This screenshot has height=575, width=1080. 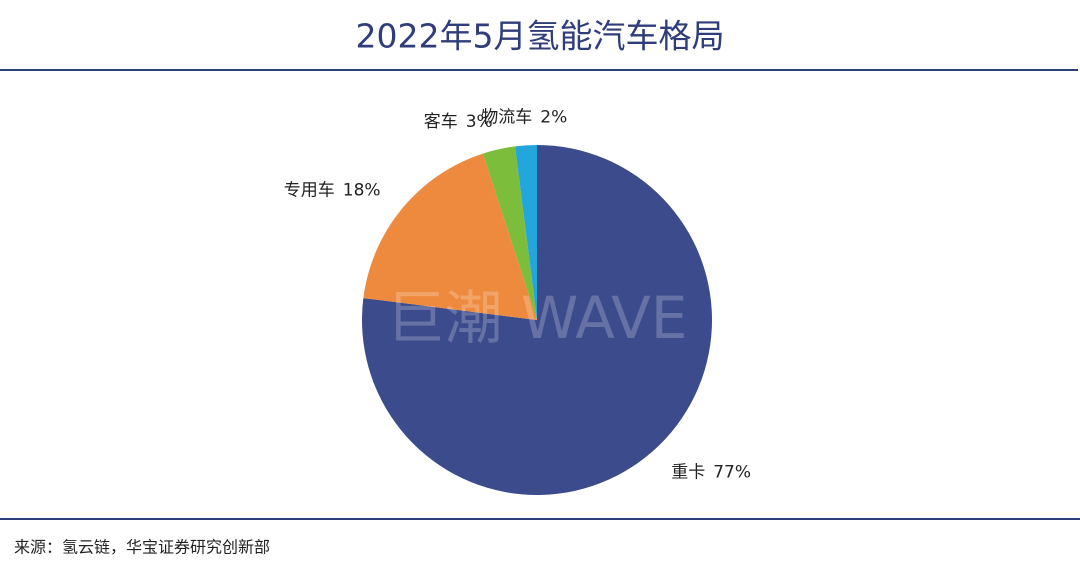 I want to click on label-value: 77%, so click(x=732, y=472).